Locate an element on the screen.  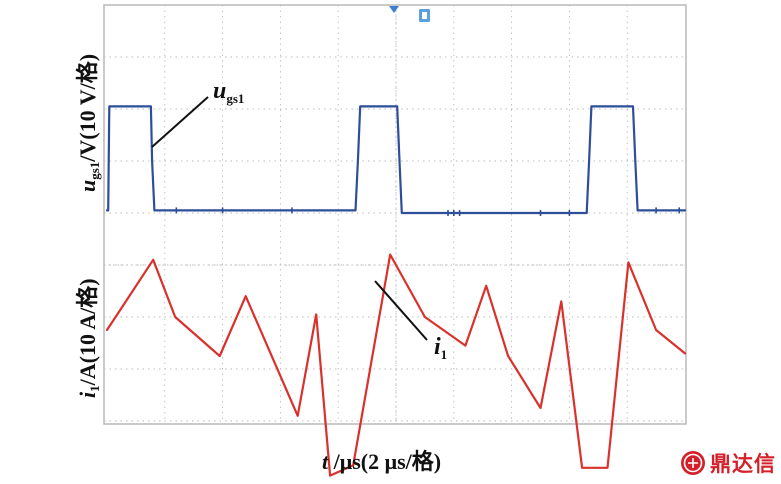
leader-i1 is located at coordinates (401, 310).